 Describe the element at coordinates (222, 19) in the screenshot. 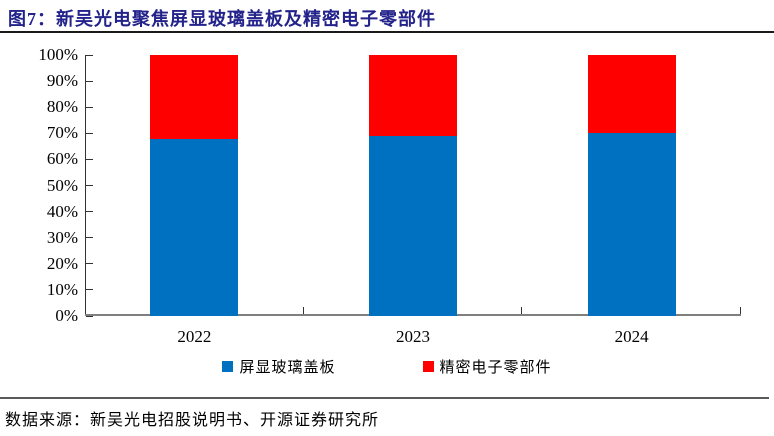

I see `figure-title: 图7：新吴光电聚焦屏显玻璃盖板及精密电子零部件` at that location.